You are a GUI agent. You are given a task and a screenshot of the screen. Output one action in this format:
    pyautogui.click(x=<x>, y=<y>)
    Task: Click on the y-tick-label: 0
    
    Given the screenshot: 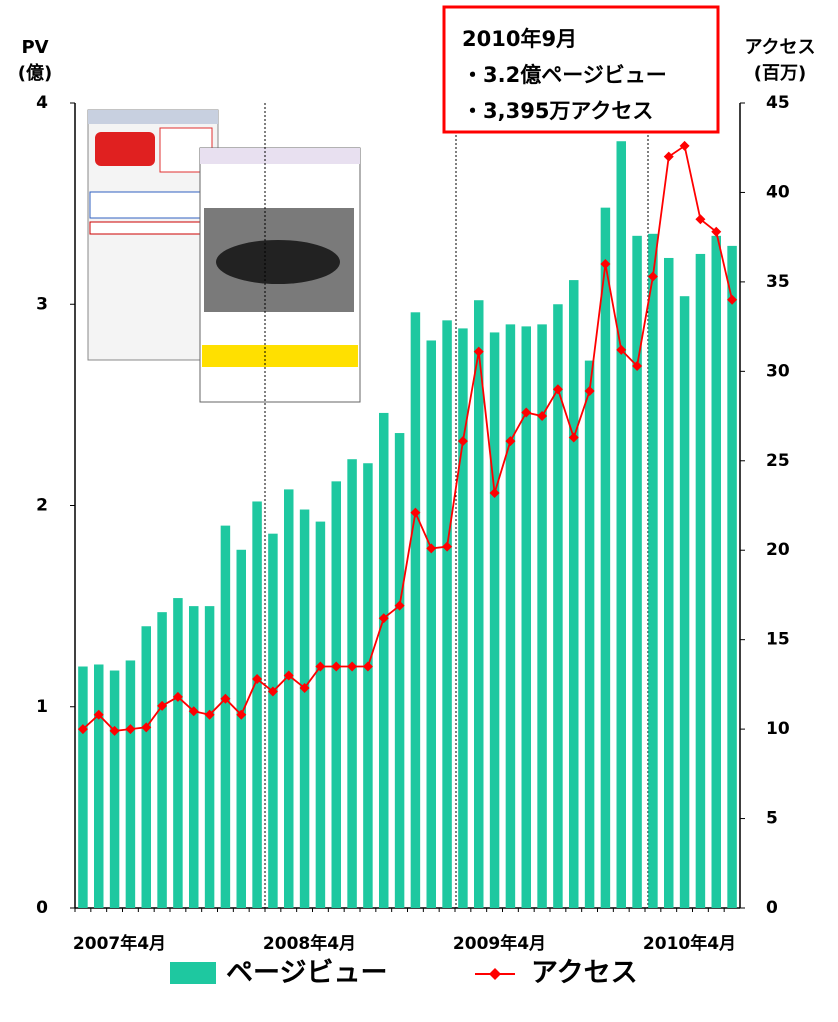 What is the action you would take?
    pyautogui.click(x=42, y=908)
    